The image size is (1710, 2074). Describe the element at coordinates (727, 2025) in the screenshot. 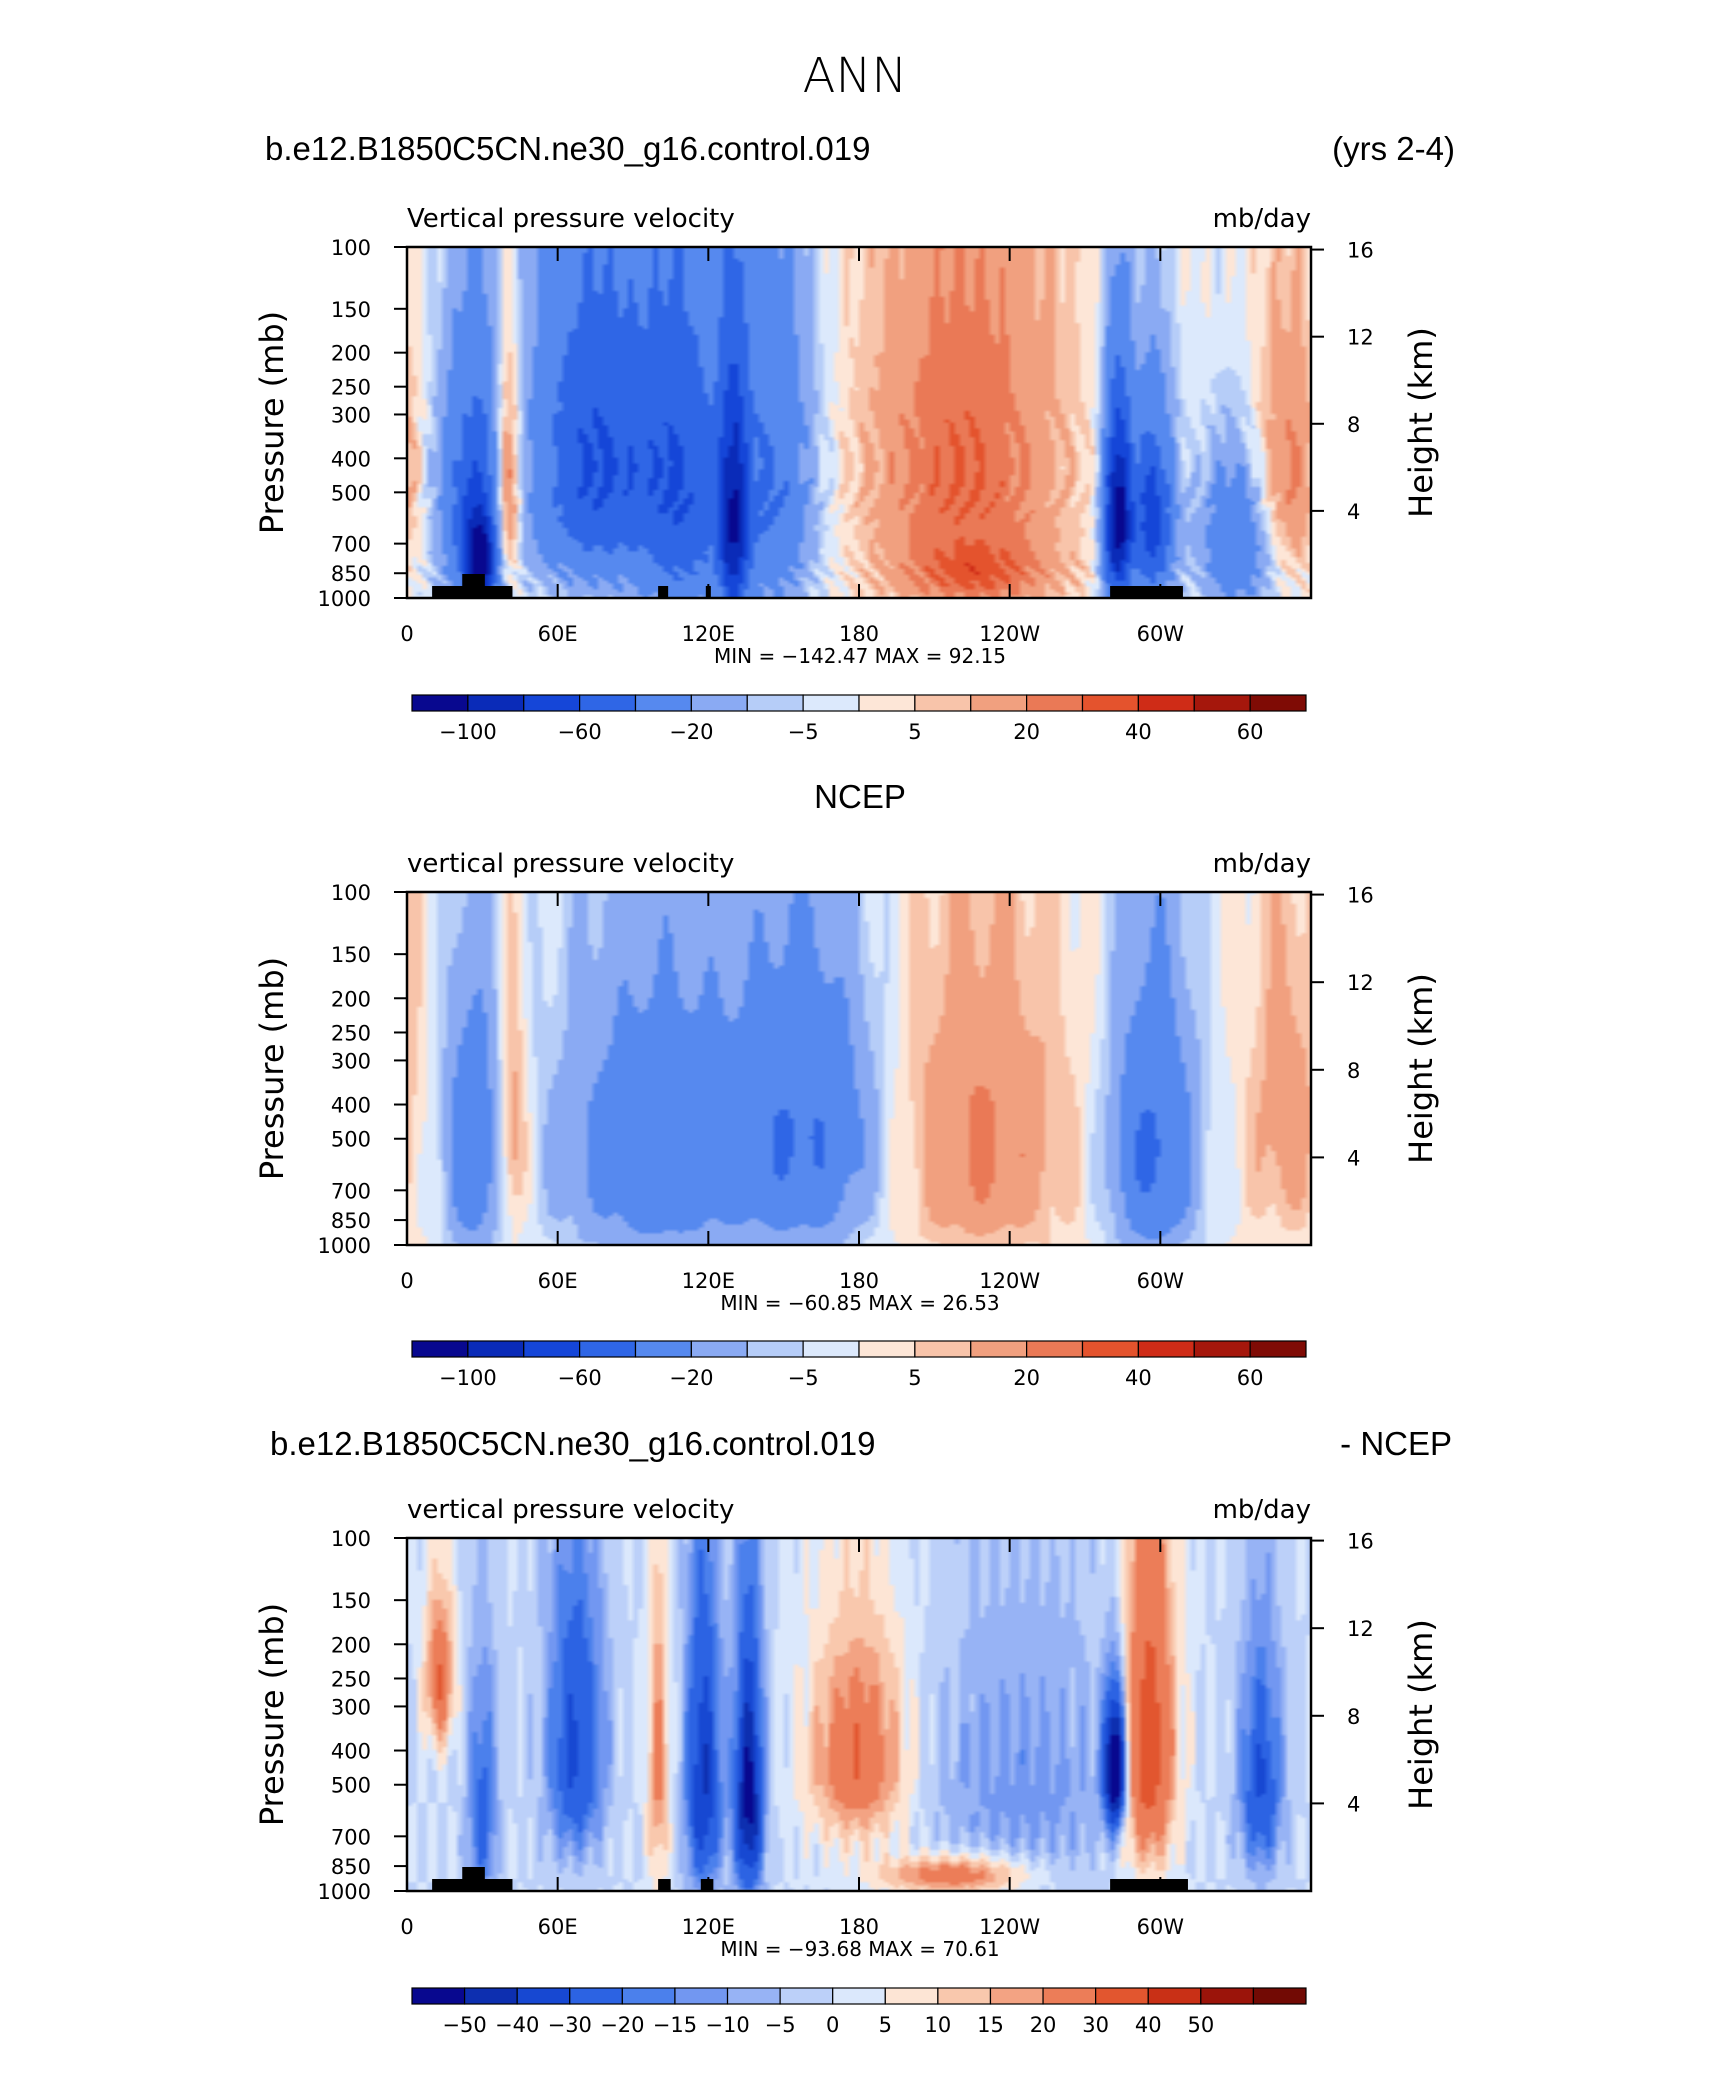

I see `colorbar-label: −10` at that location.